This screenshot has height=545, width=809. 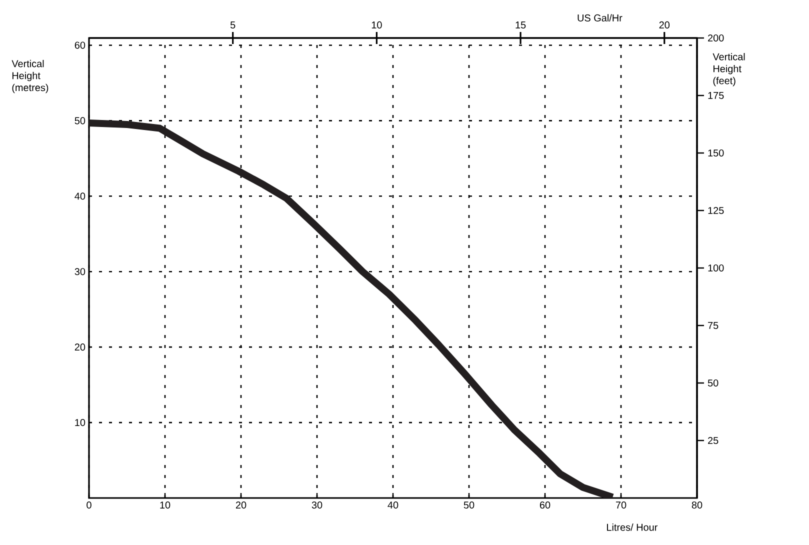 What do you see at coordinates (664, 24) in the screenshot?
I see `x2-tick-label: 20` at bounding box center [664, 24].